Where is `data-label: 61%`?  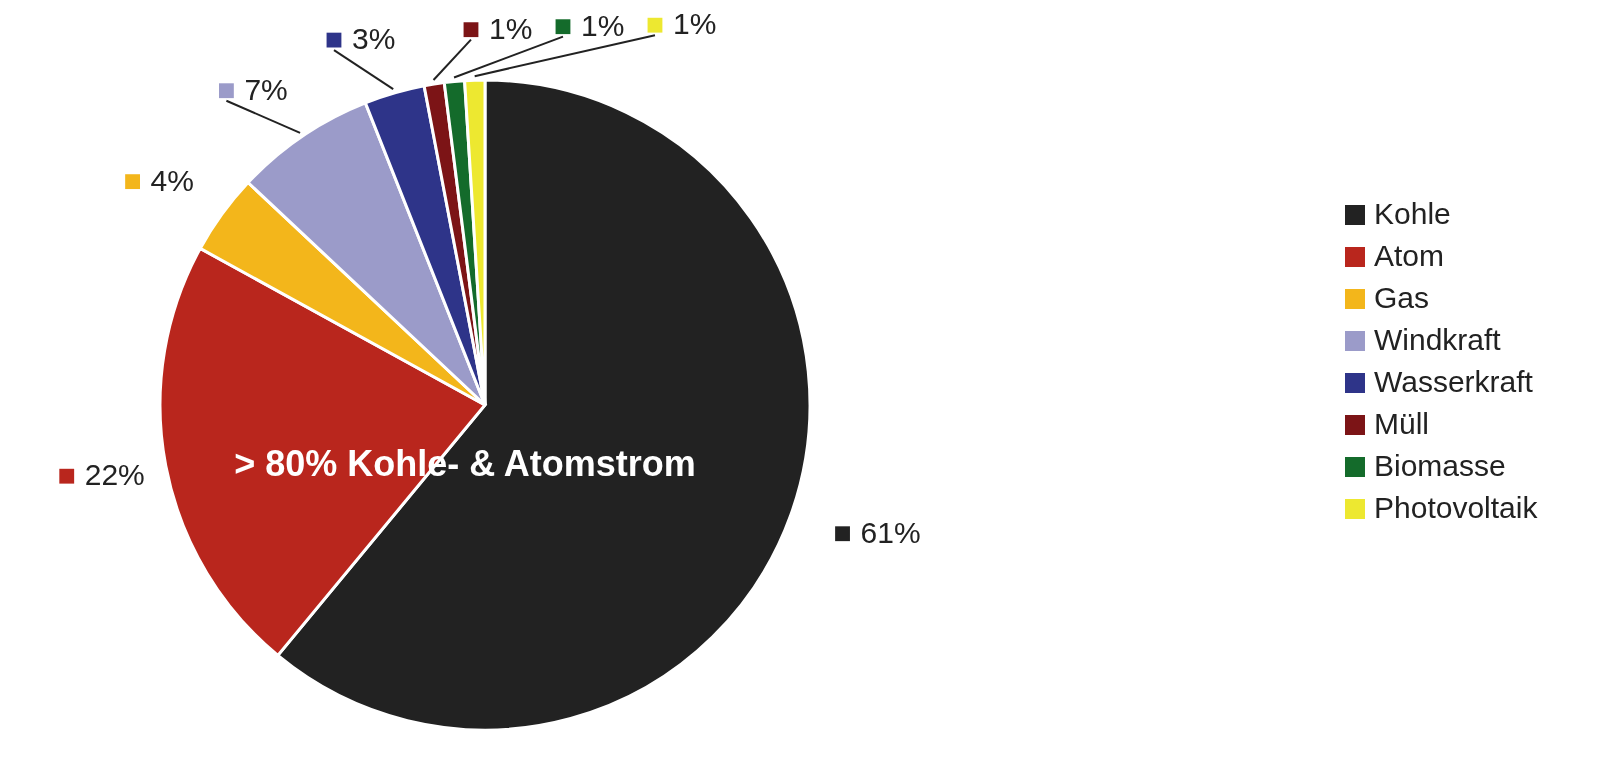 data-label: 61% is located at coordinates (890, 532).